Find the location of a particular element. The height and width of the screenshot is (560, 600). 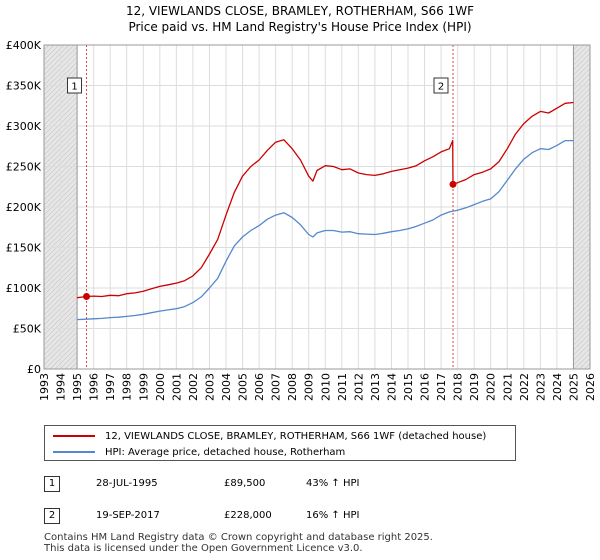

x-tick-label: 2015 is located at coordinates (408, 387).